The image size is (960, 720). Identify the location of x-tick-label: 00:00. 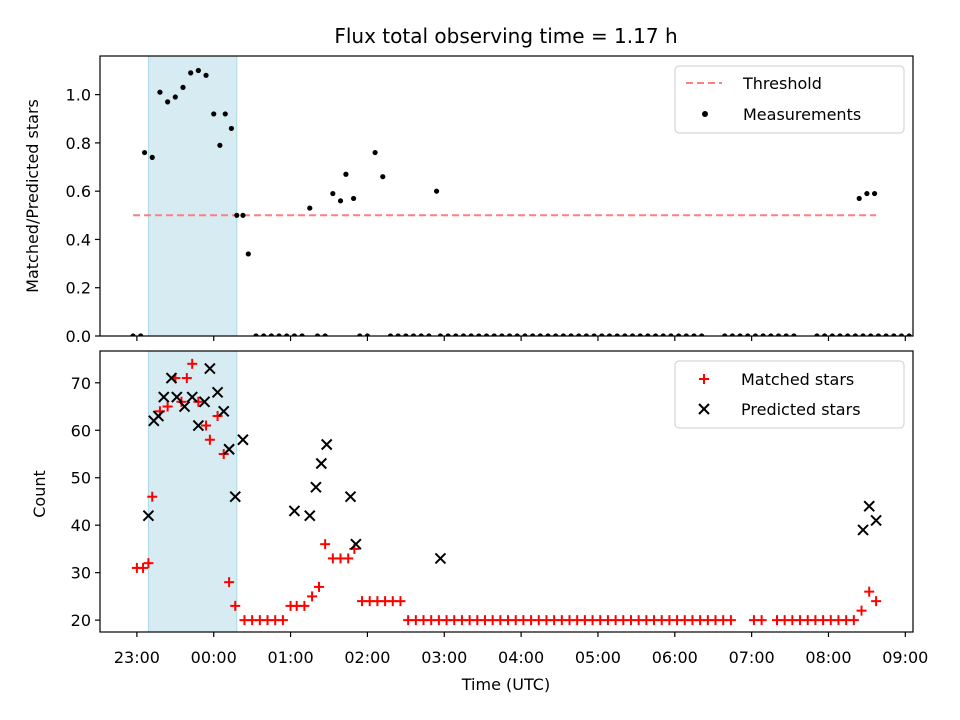
(214, 657).